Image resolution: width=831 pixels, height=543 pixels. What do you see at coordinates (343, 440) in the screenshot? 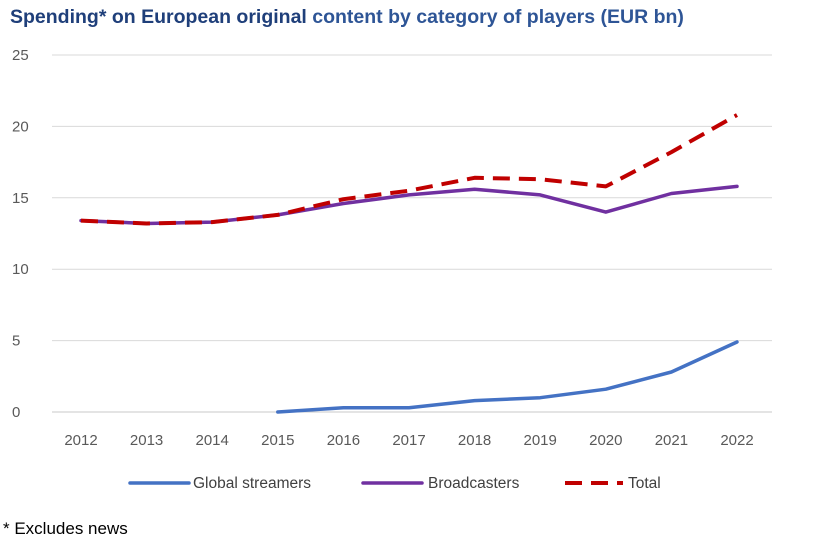
I see `x-tick-label: 2016` at bounding box center [343, 440].